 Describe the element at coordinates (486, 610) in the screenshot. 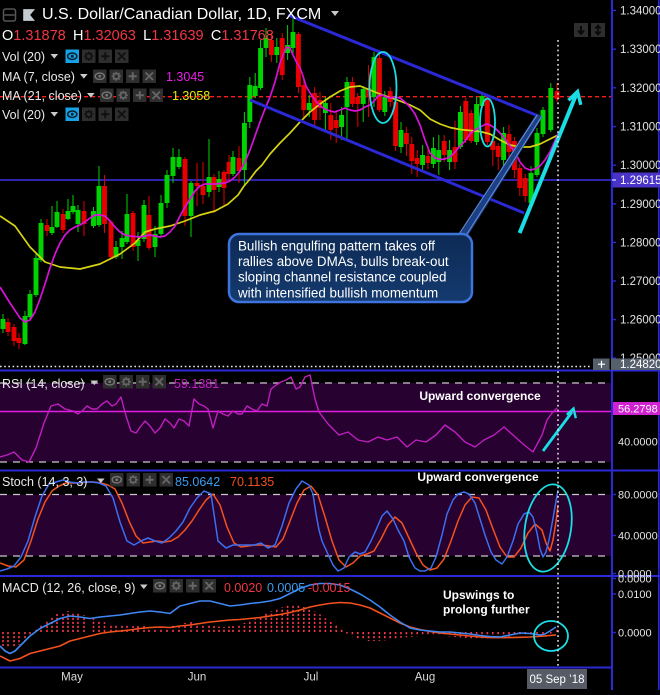

I see `svg-text: prolong further` at that location.